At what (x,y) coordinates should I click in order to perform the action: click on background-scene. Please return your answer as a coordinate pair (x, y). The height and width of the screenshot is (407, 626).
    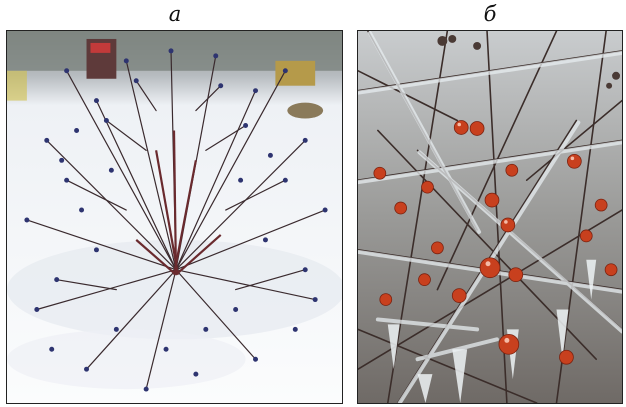
    Looking at the image, I should click on (174, 75).